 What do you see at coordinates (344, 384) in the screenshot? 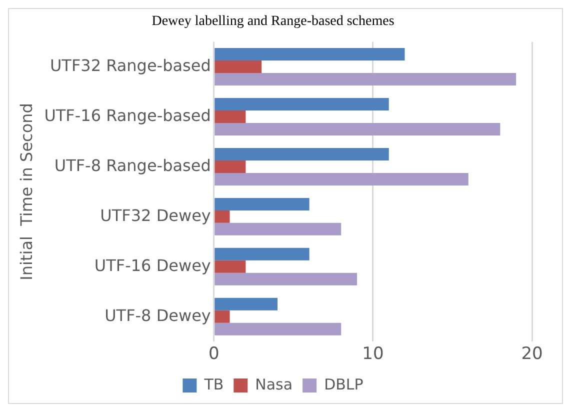
I see `legend-label: DBLP` at bounding box center [344, 384].